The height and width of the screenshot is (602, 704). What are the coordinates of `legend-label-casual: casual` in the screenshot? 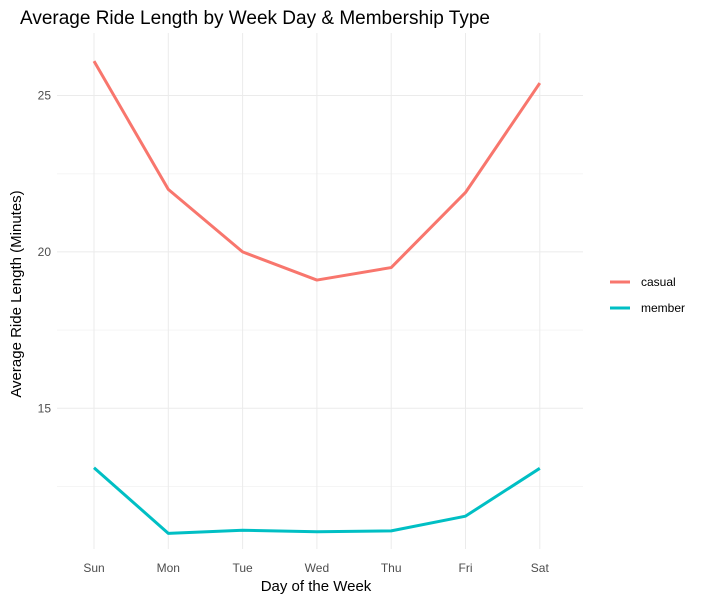 It's located at (658, 282).